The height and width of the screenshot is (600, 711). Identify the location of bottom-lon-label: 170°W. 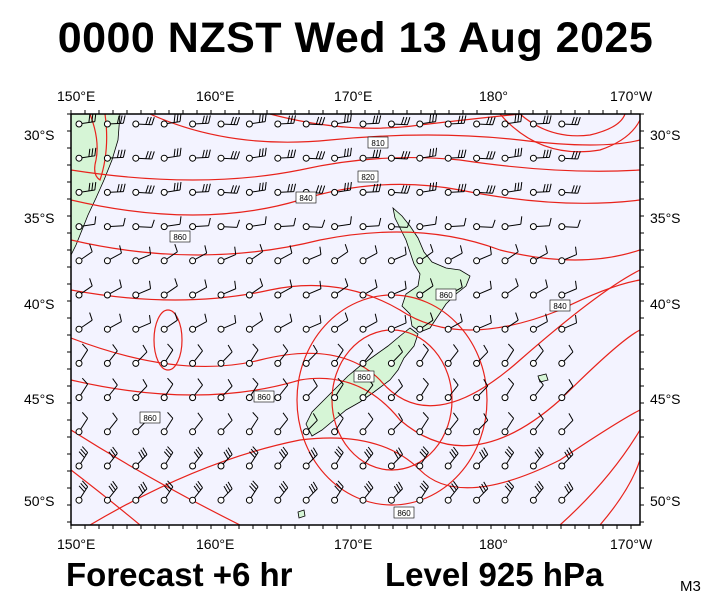
(631, 544).